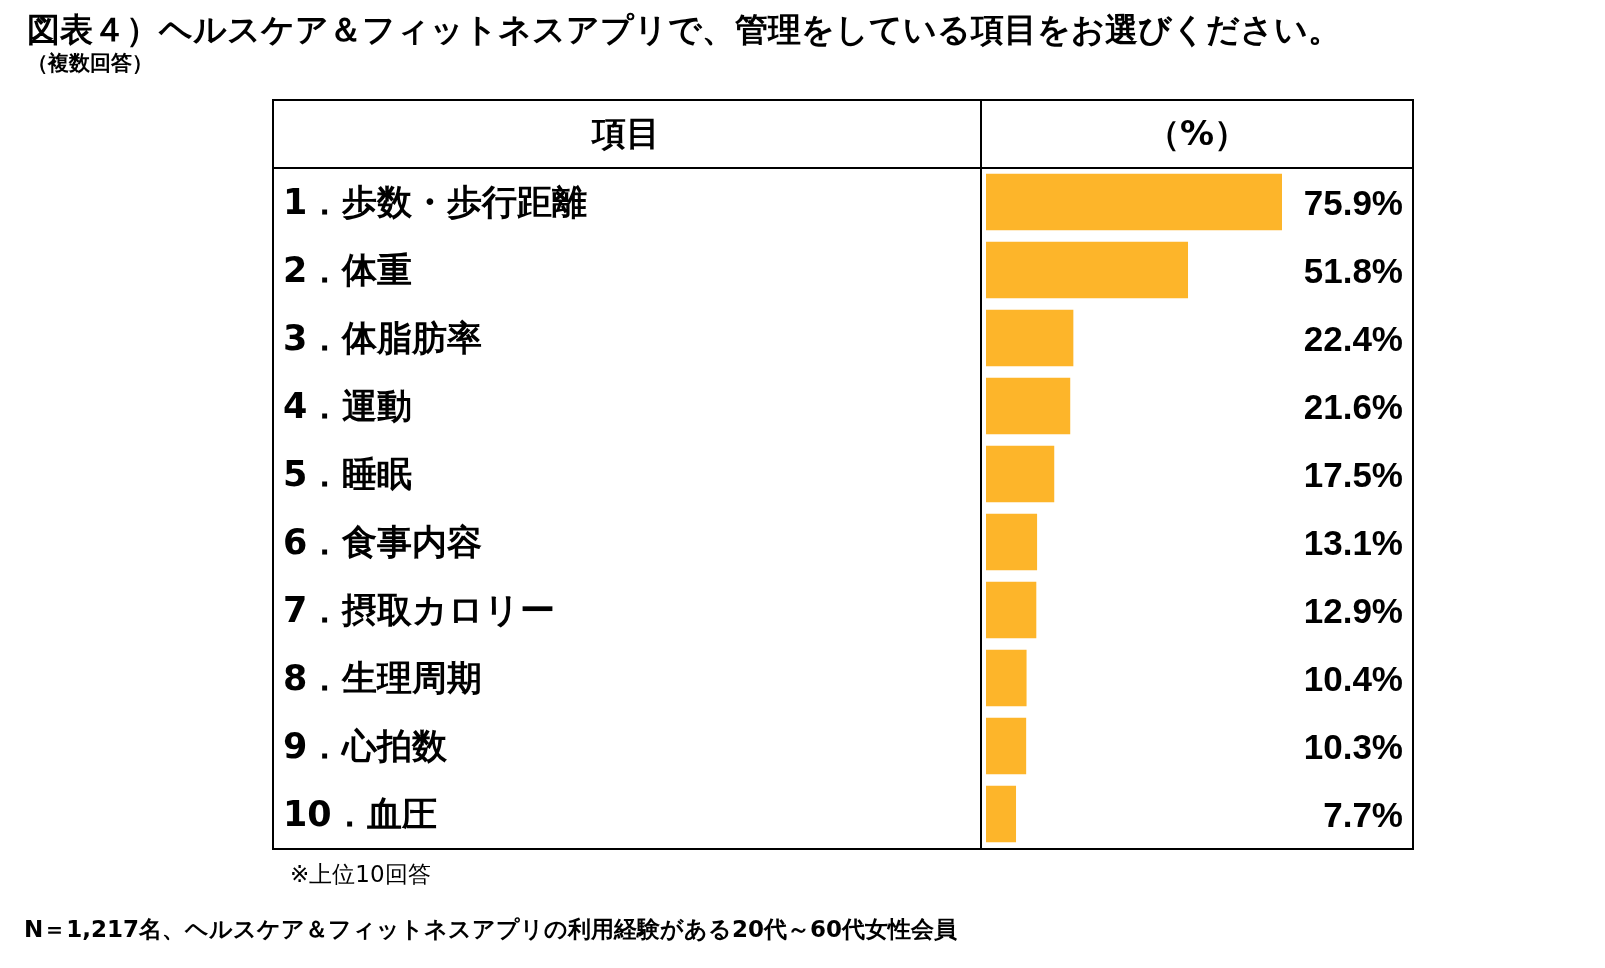 This screenshot has width=1605, height=968. I want to click on data-label: 21.6%, so click(1353, 406).